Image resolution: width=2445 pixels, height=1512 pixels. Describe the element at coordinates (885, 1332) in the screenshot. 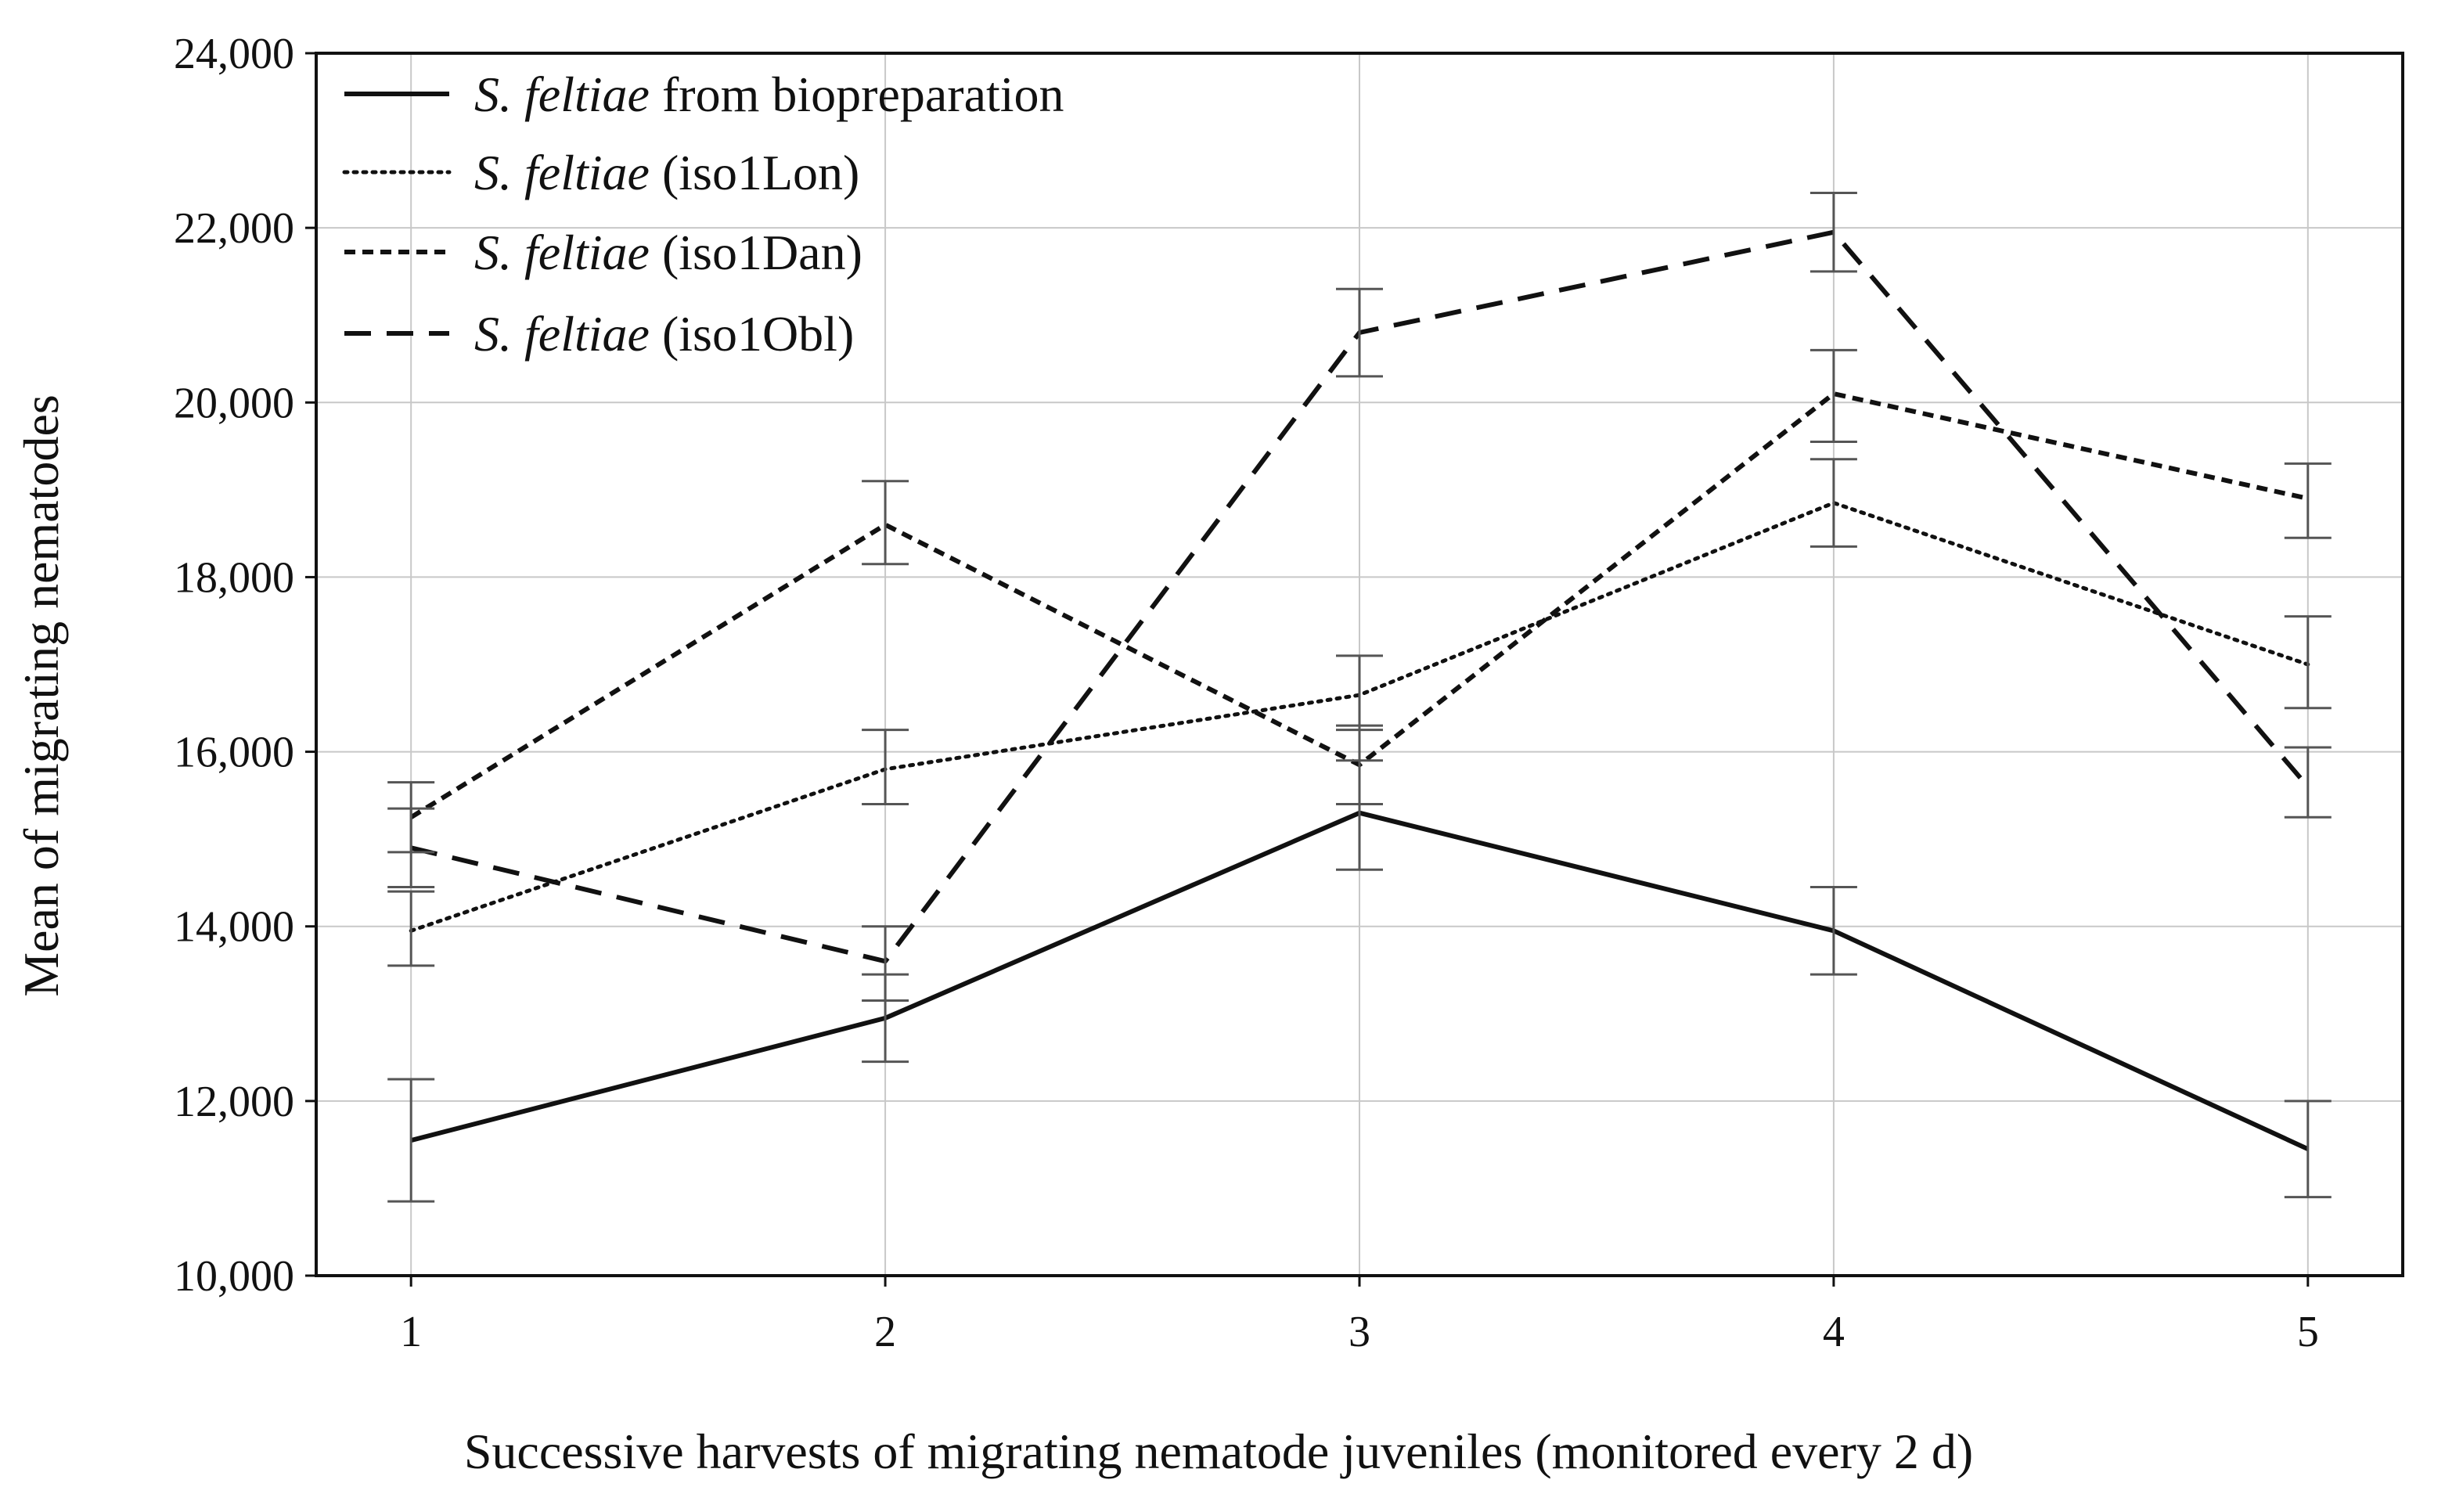

I see `x-tick-label: 2` at that location.